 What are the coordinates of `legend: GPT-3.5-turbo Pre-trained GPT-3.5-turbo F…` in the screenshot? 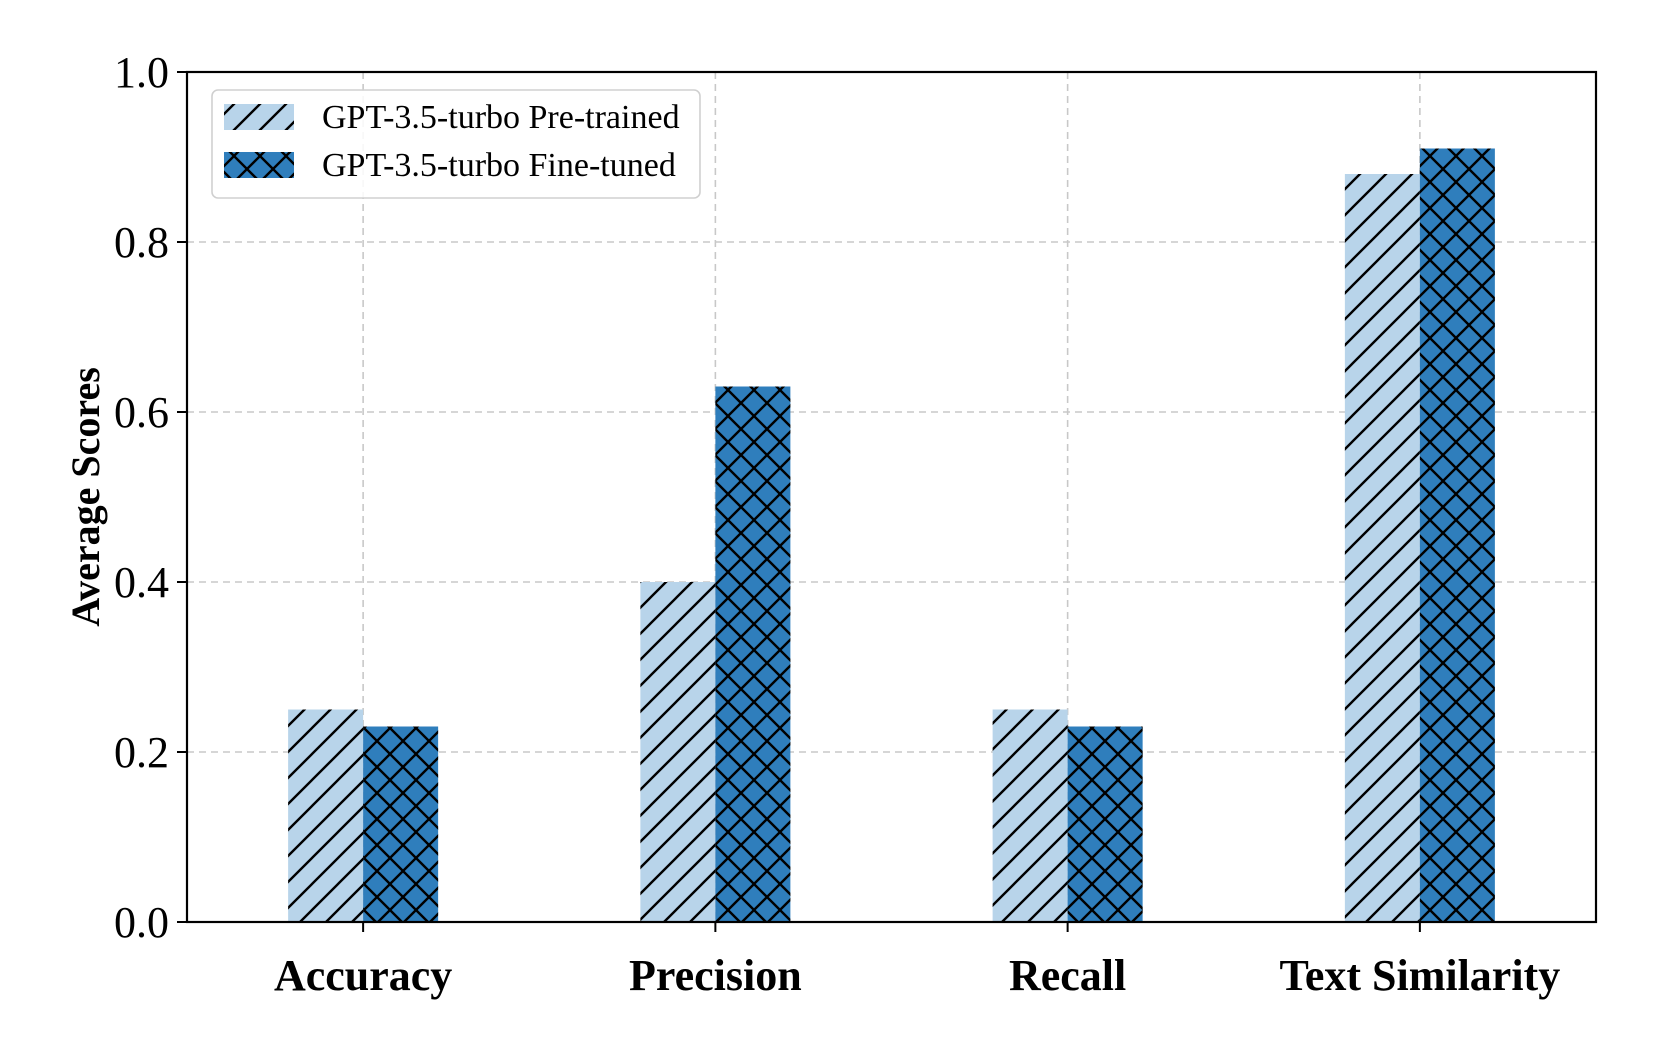 It's located at (456, 144).